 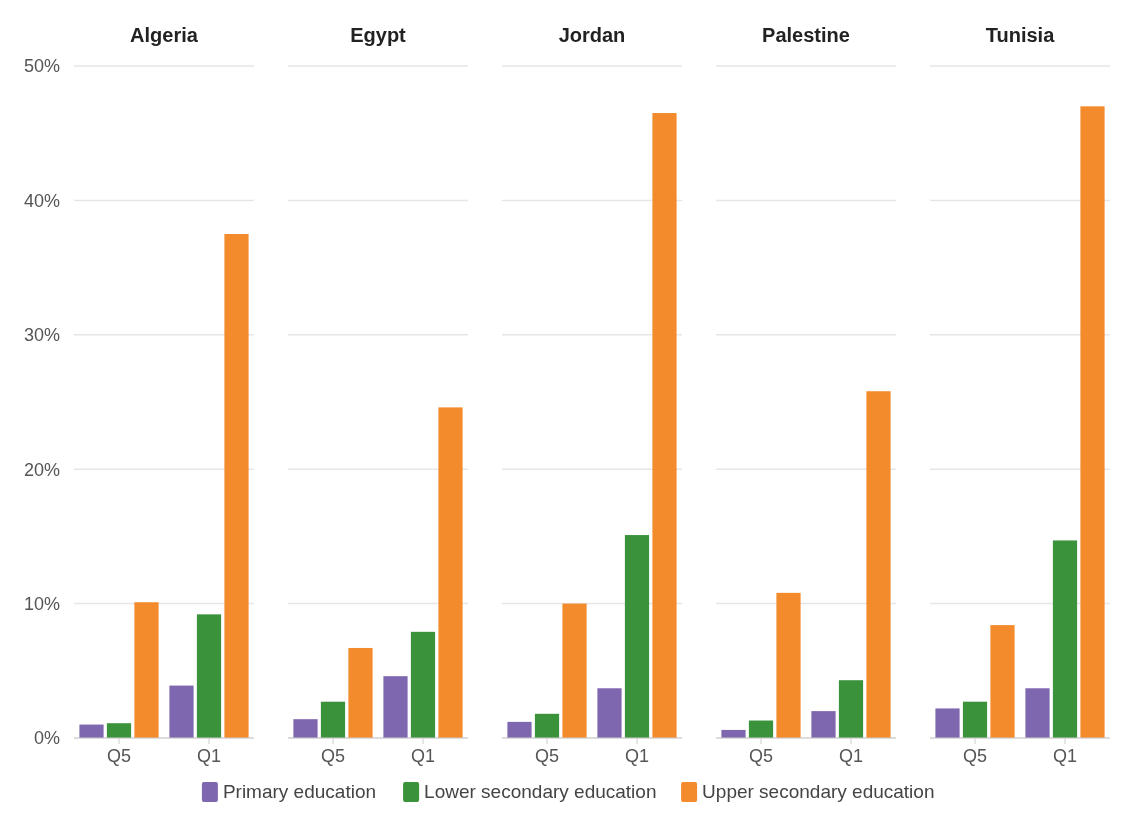 I want to click on chart-title: Tunisia, so click(x=1020, y=35).